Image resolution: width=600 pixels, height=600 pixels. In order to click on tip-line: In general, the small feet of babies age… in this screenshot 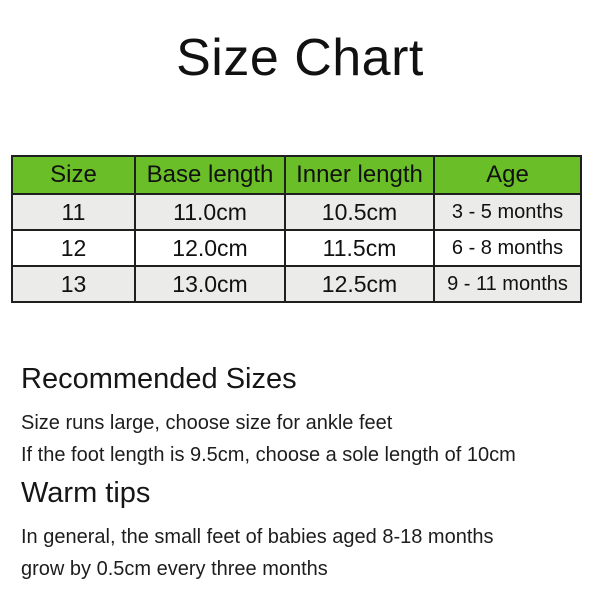, I will do `click(257, 537)`.